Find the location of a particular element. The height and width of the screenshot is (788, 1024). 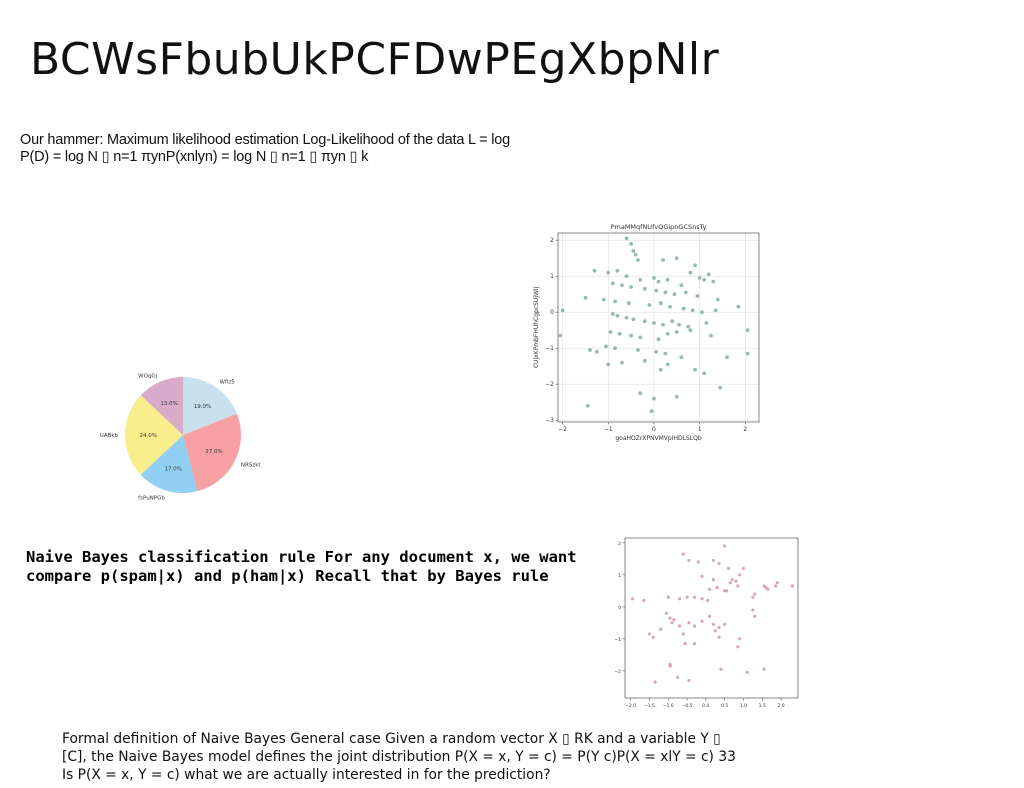

pie-pct-label-2: 17.0% is located at coordinates (173, 469).